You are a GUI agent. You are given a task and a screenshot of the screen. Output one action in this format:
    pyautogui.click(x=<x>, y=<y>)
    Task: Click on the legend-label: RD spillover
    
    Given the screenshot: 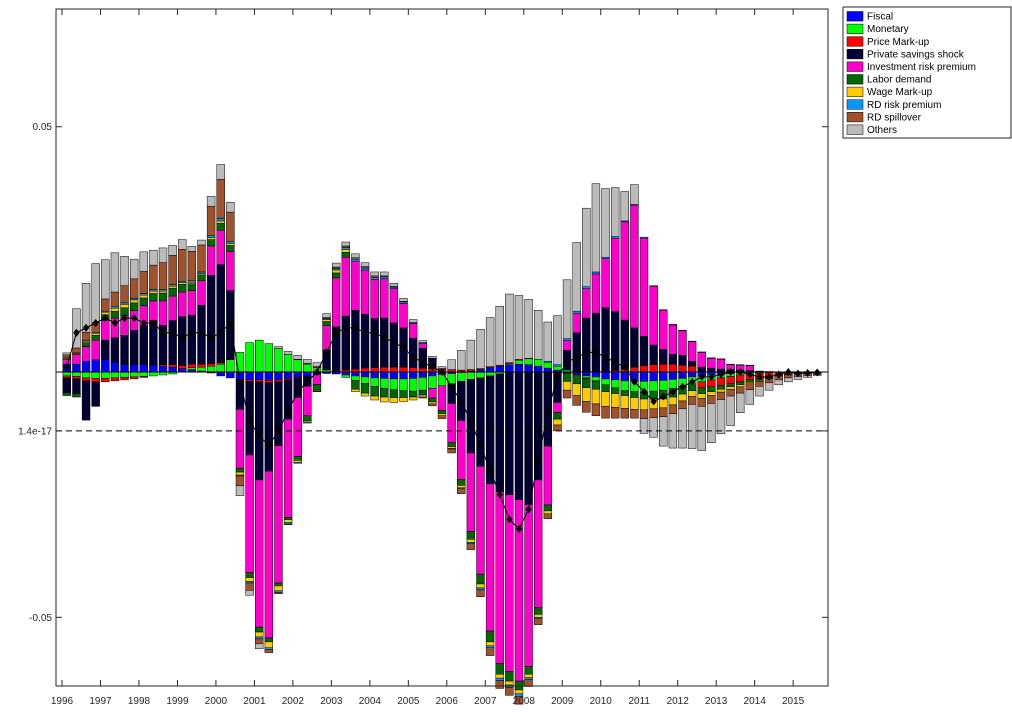 What is the action you would take?
    pyautogui.click(x=894, y=117)
    